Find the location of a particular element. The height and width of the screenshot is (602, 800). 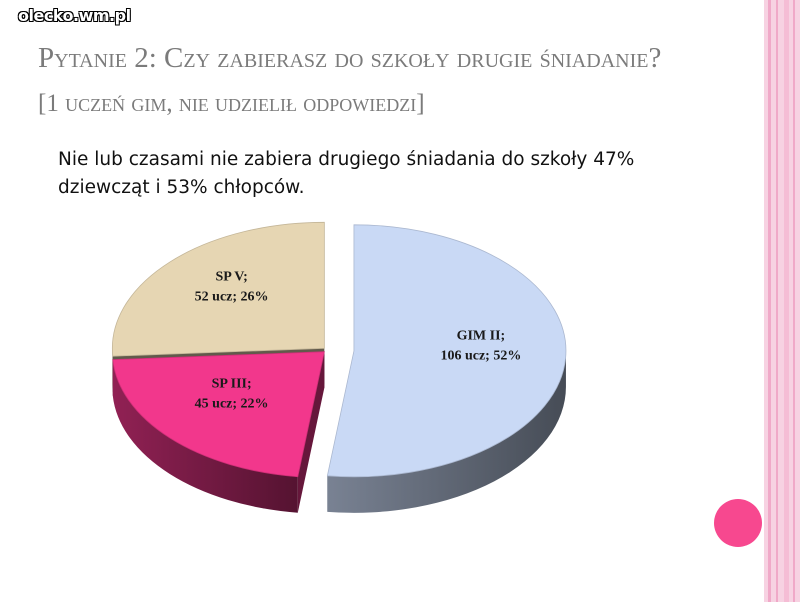

slice: GIM II; 106 ucz; 52% is located at coordinates (446, 368).